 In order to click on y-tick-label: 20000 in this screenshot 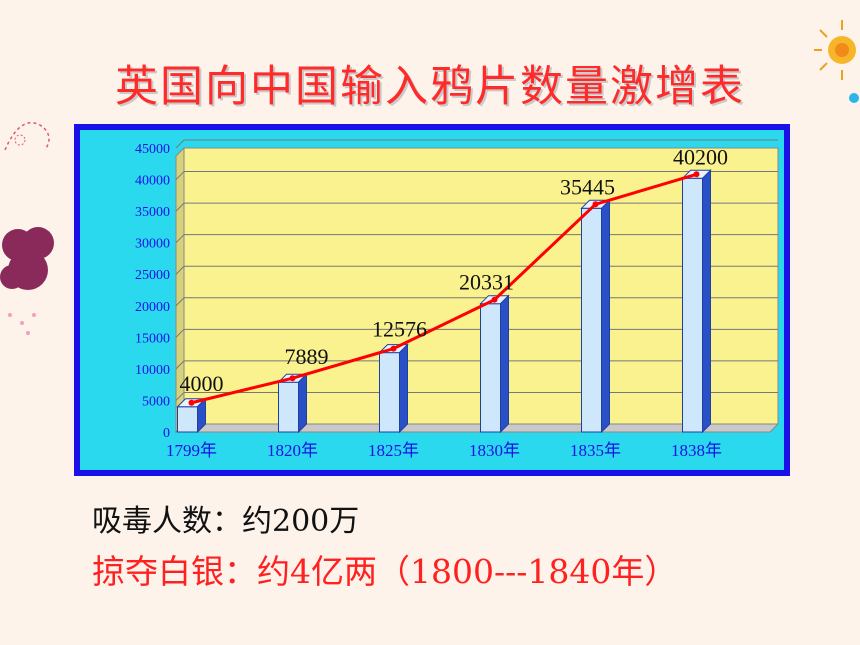, I will do `click(152, 307)`.